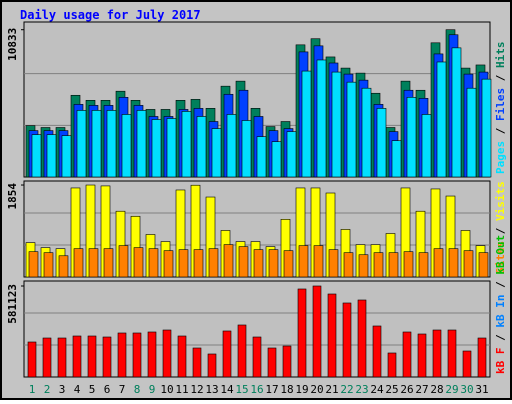 This screenshot has height=404, width=512. I want to click on legend: kB F / kB In / kB Out, so click(500, 304).